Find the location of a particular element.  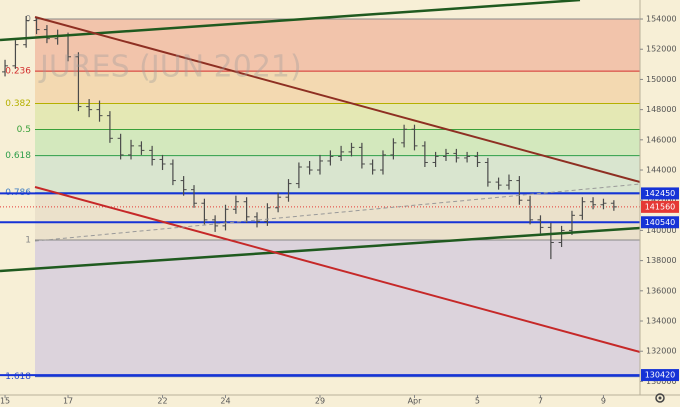

fib-label: 0.236 is located at coordinates (18, 72).